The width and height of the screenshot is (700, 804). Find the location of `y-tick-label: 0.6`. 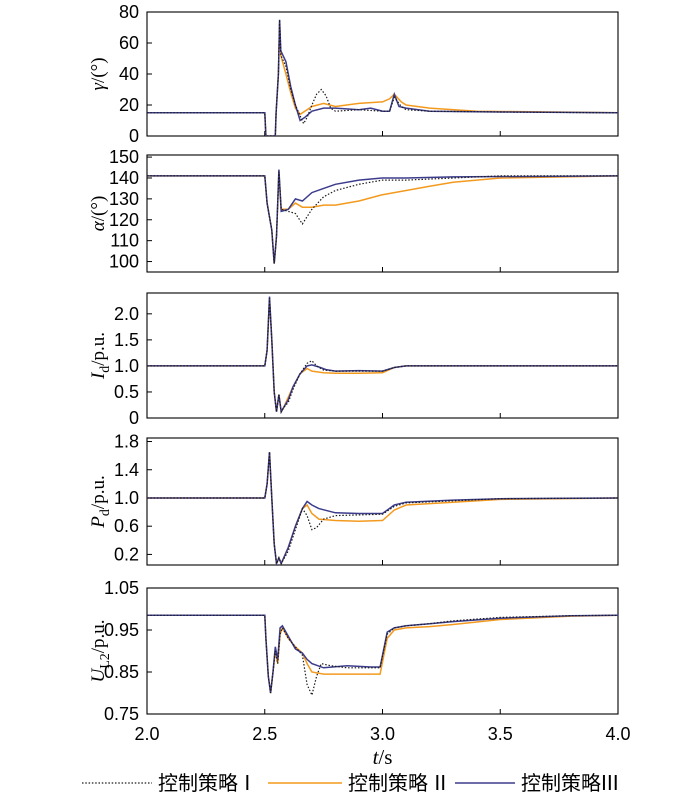

y-tick-label: 0.6 is located at coordinates (126, 526).